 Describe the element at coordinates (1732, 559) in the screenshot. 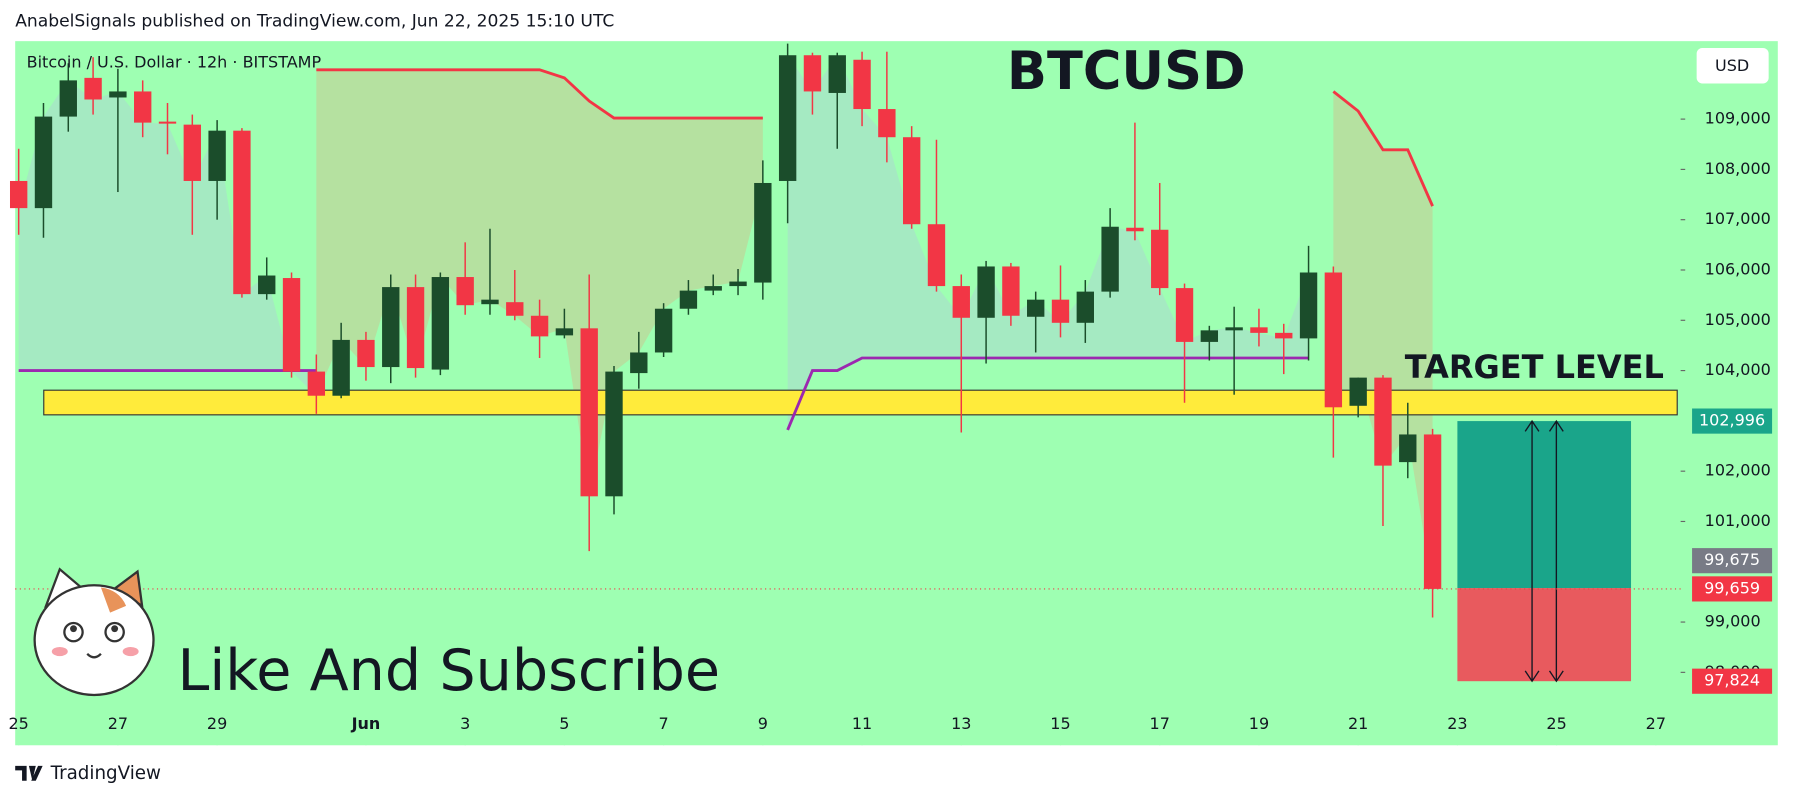

I see `price-badge-label: 99,675` at that location.